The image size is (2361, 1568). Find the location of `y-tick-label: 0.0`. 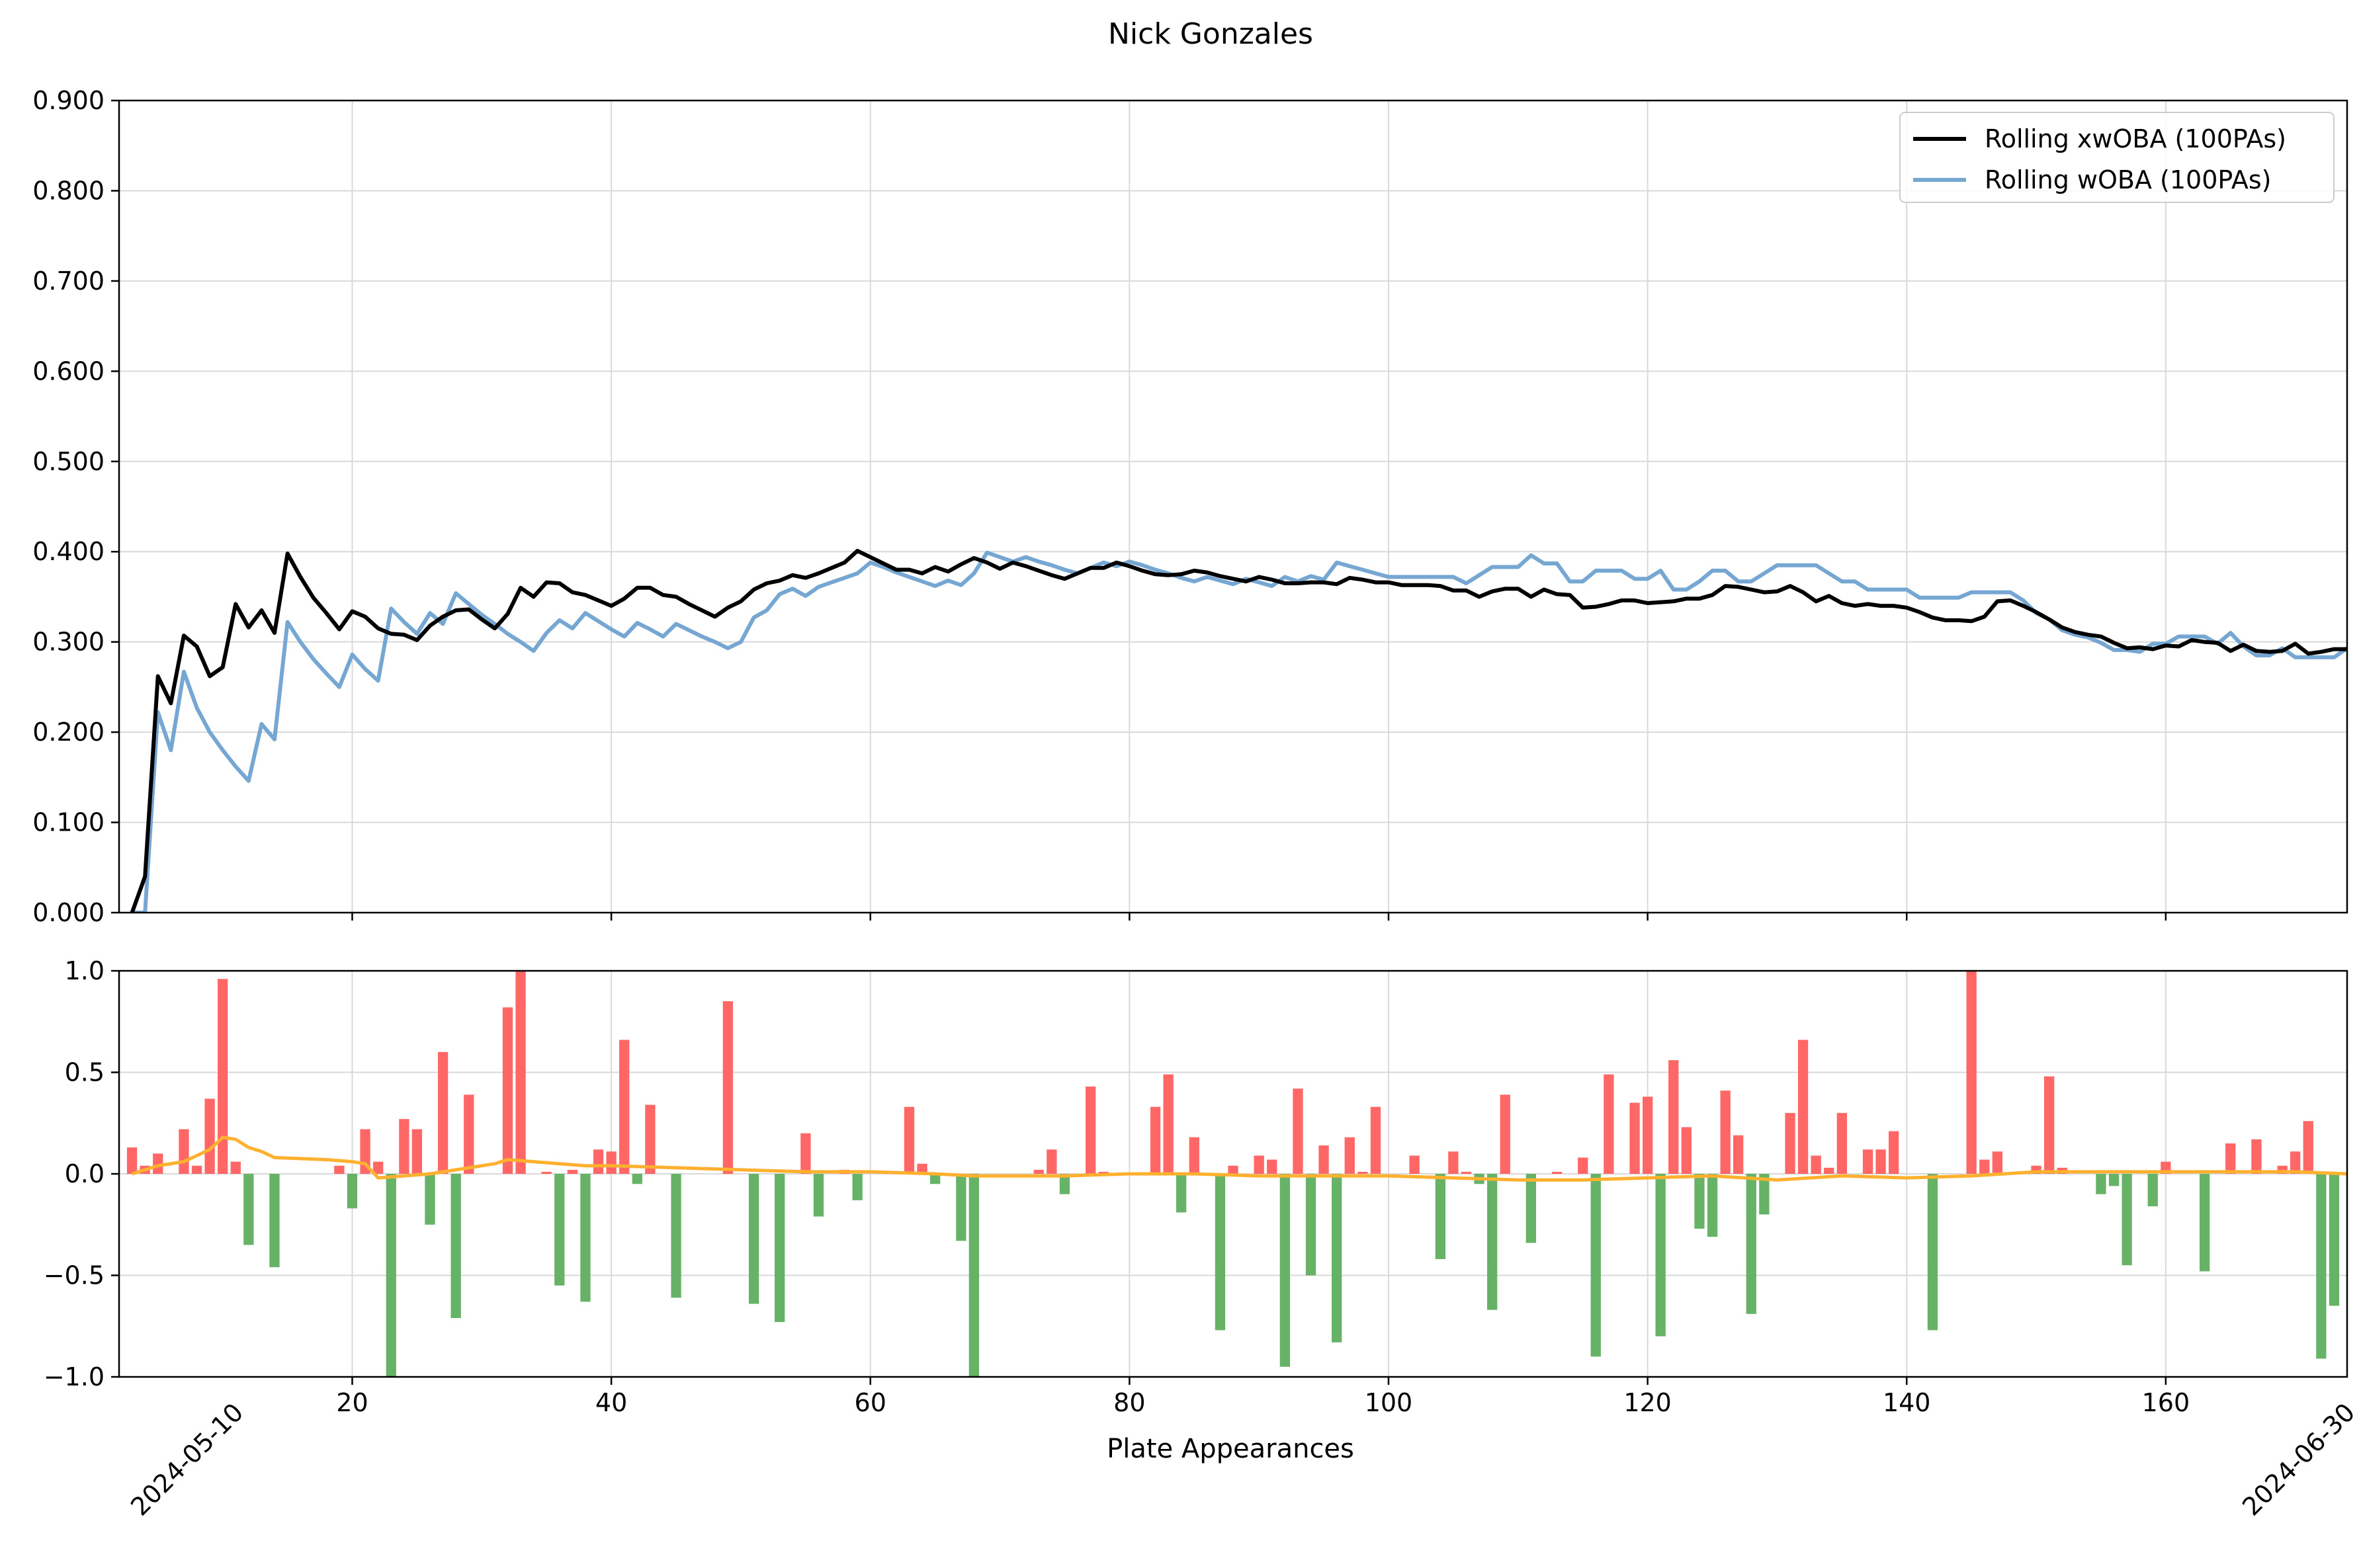

y-tick-label: 0.0 is located at coordinates (85, 1173).